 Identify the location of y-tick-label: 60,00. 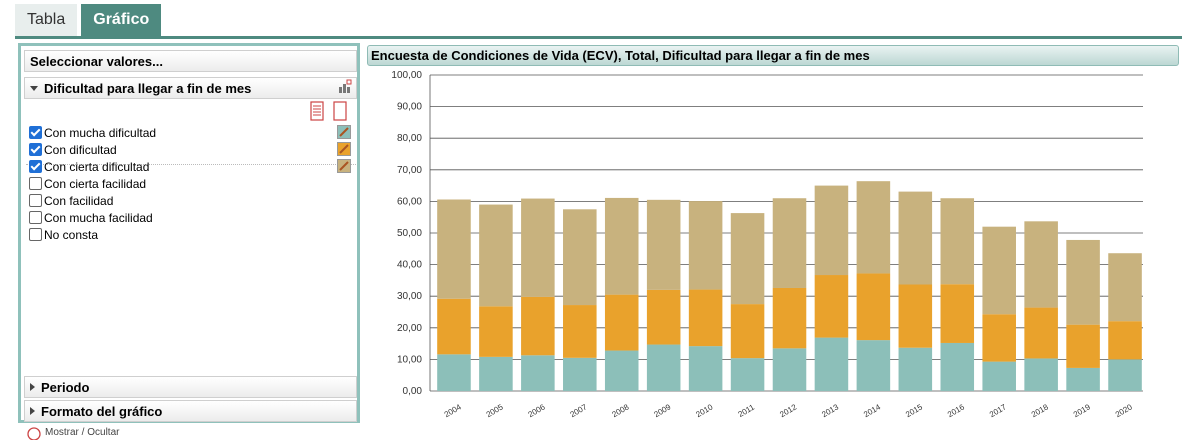
(409, 201).